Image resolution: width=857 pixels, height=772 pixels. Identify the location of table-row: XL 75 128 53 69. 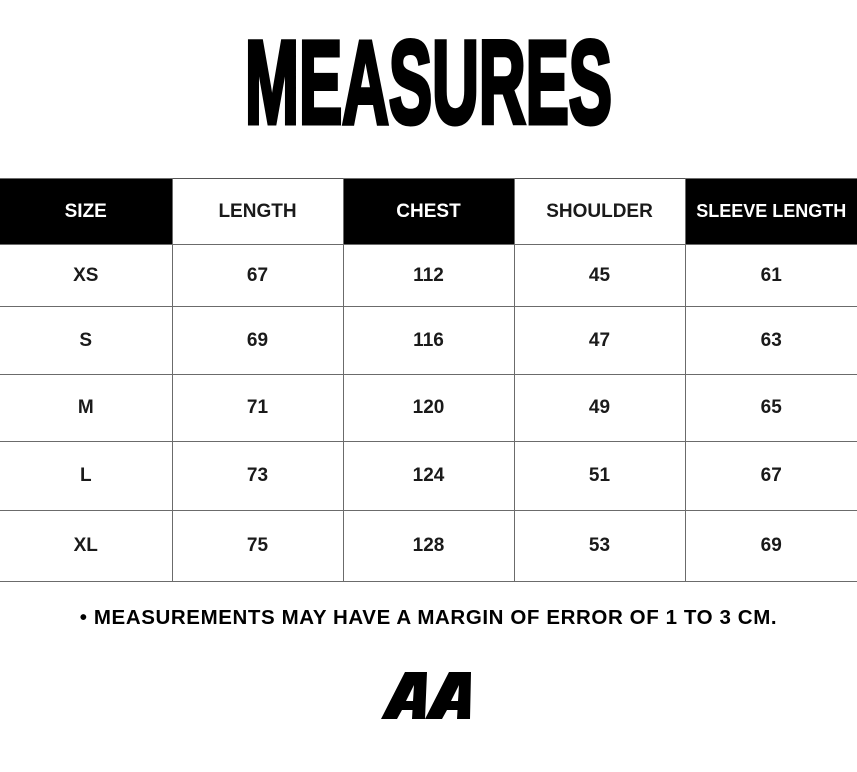
(428, 546).